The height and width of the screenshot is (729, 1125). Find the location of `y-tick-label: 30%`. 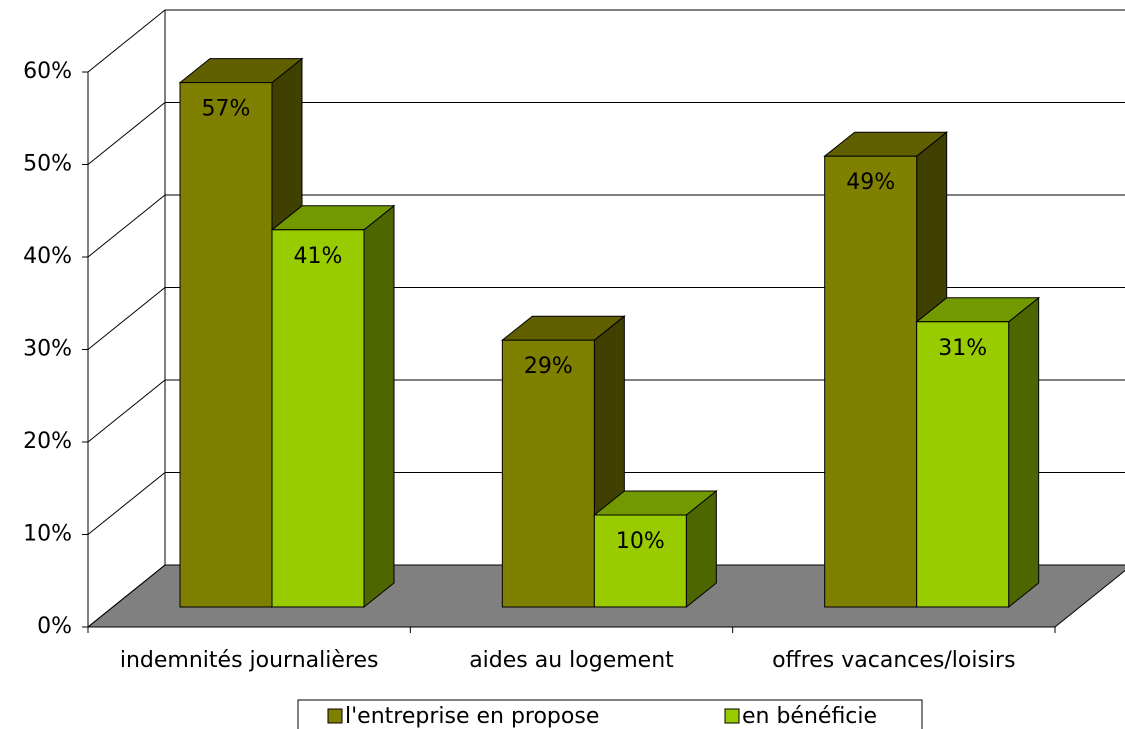

y-tick-label: 30% is located at coordinates (47, 349).